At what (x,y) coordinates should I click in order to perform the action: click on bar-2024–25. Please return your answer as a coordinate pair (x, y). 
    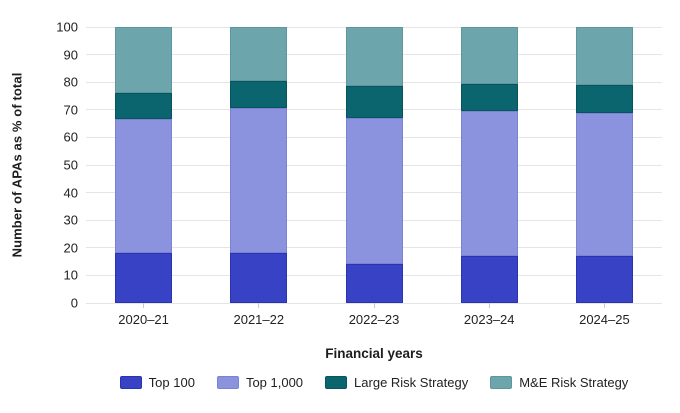
    Looking at the image, I should click on (604, 165).